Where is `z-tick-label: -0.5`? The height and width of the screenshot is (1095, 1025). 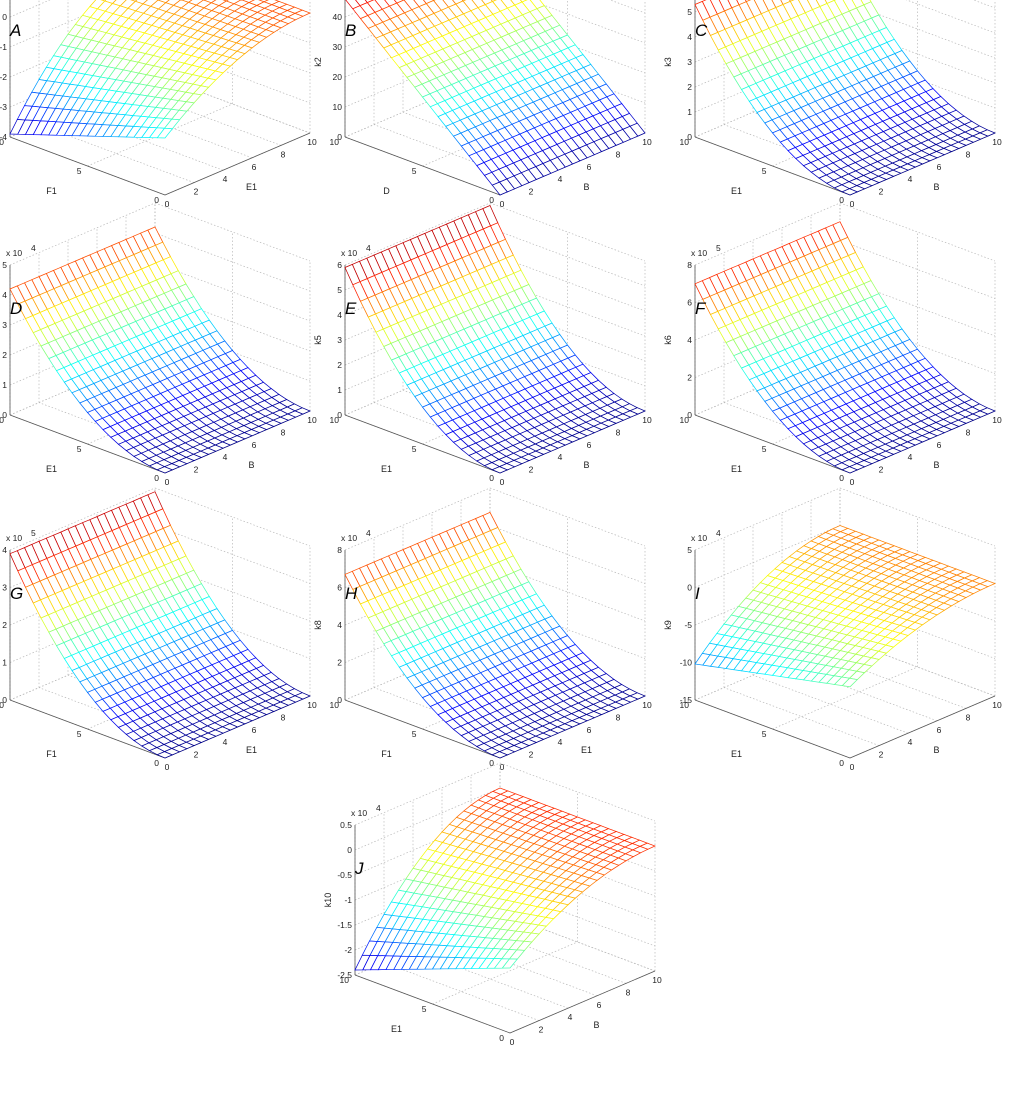 z-tick-label: -0.5 is located at coordinates (344, 875).